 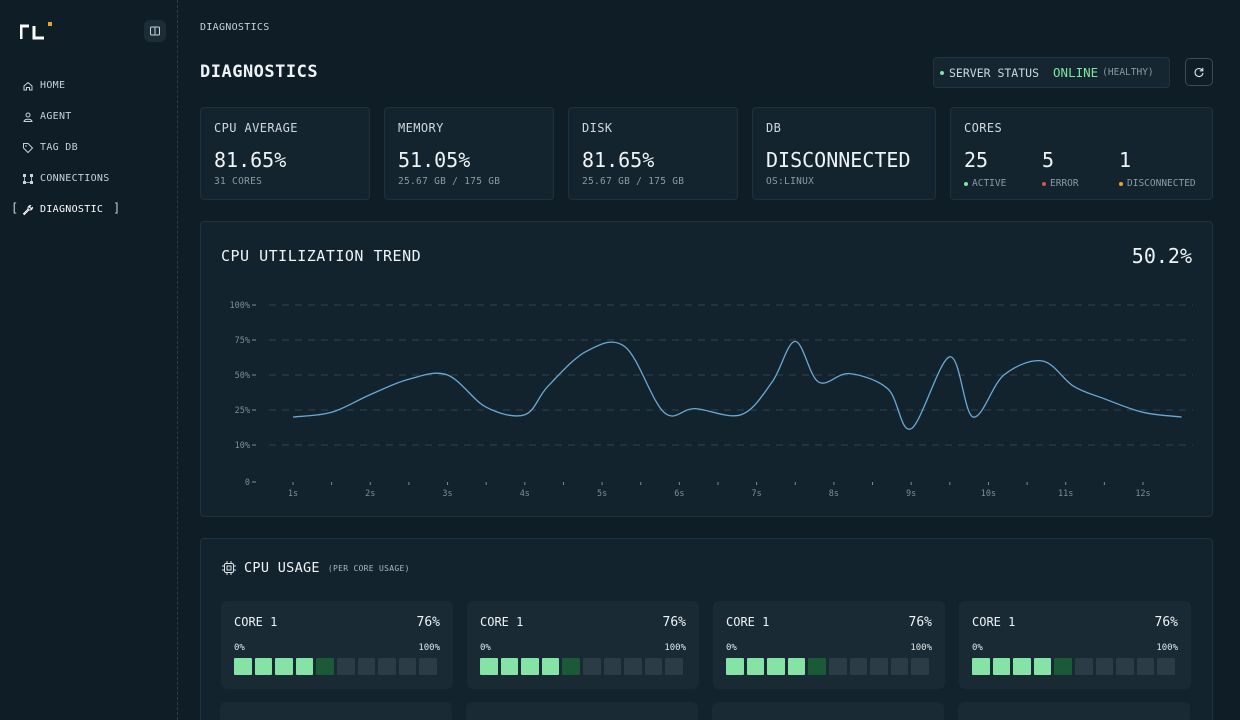 I want to click on error-dot, so click(x=1044, y=183).